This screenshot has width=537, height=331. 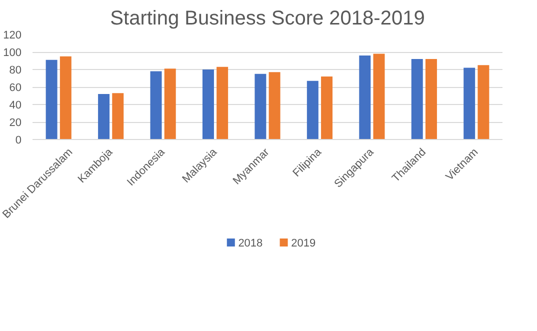 I want to click on y-tick-label: 60, so click(x=15, y=88).